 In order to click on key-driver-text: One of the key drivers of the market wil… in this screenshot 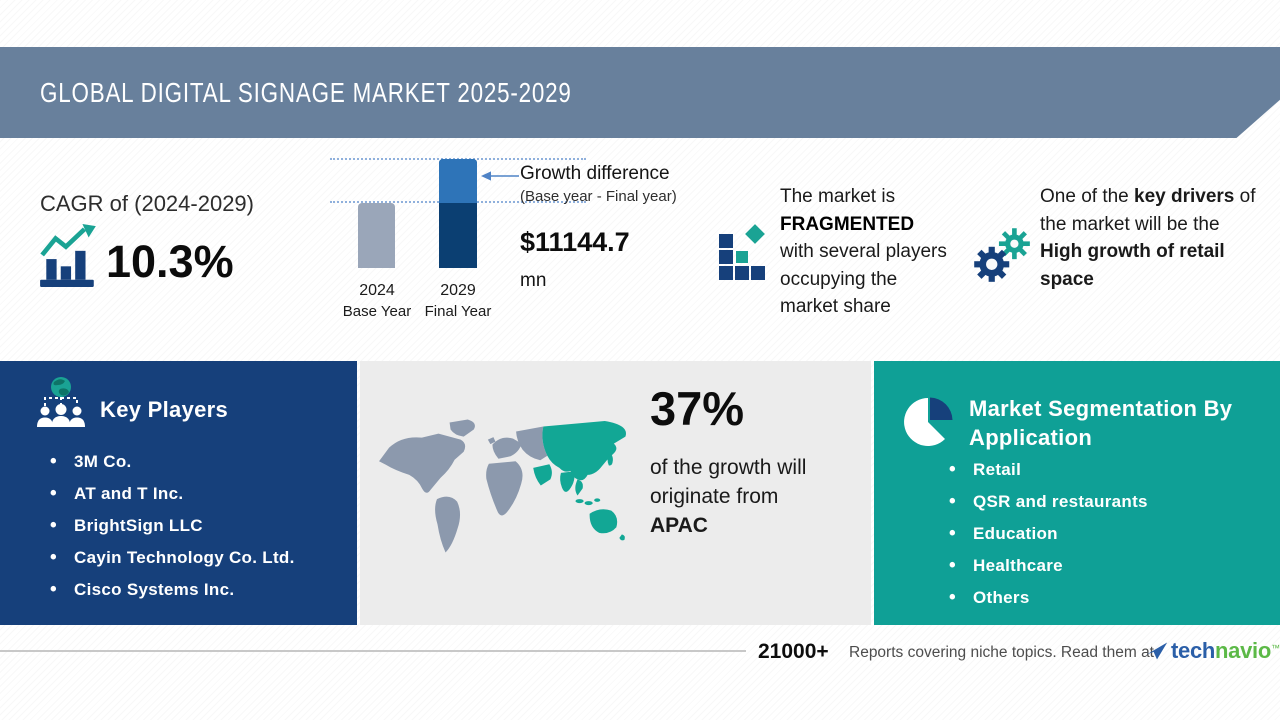, I will do `click(1153, 238)`.